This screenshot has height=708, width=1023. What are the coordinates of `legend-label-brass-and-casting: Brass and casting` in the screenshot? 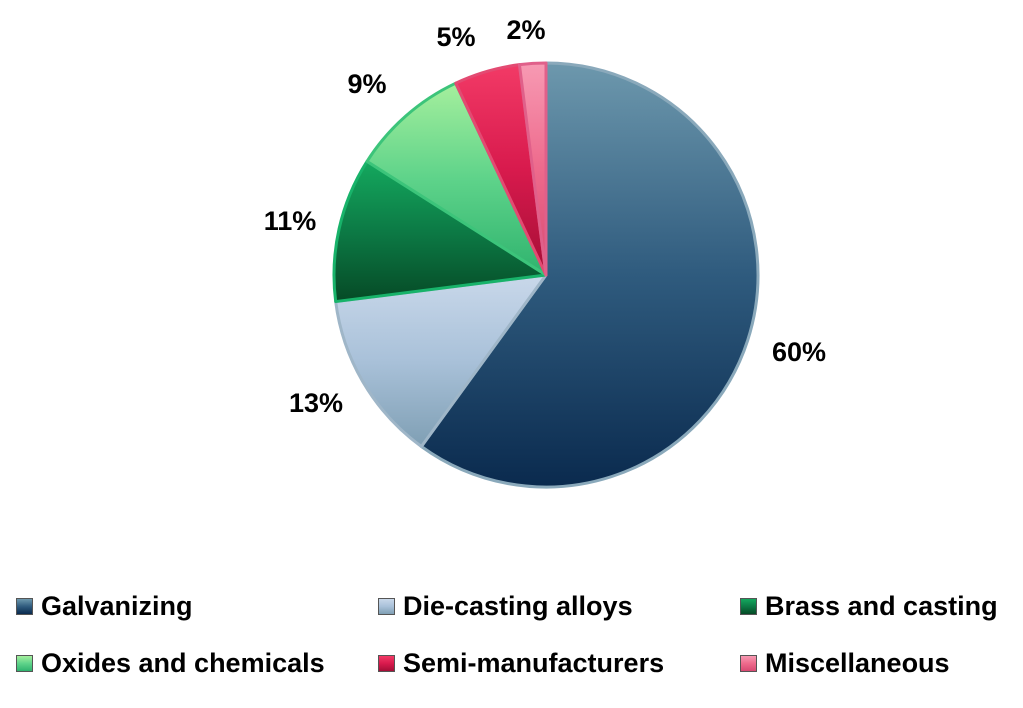 It's located at (881, 605).